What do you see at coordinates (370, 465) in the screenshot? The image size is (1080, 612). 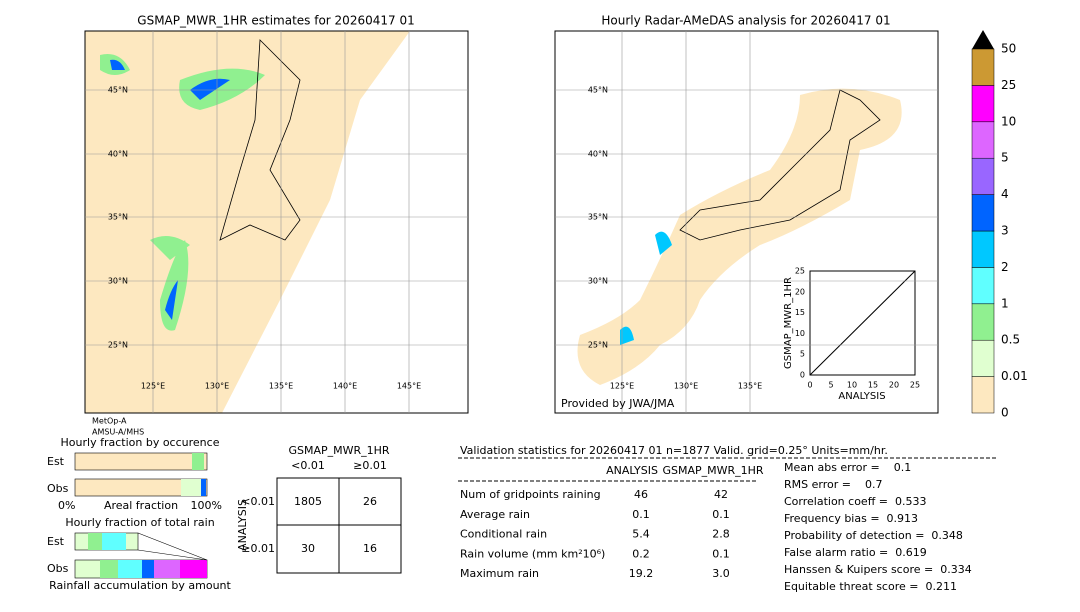 I see `col-label: ≥0.01` at bounding box center [370, 465].